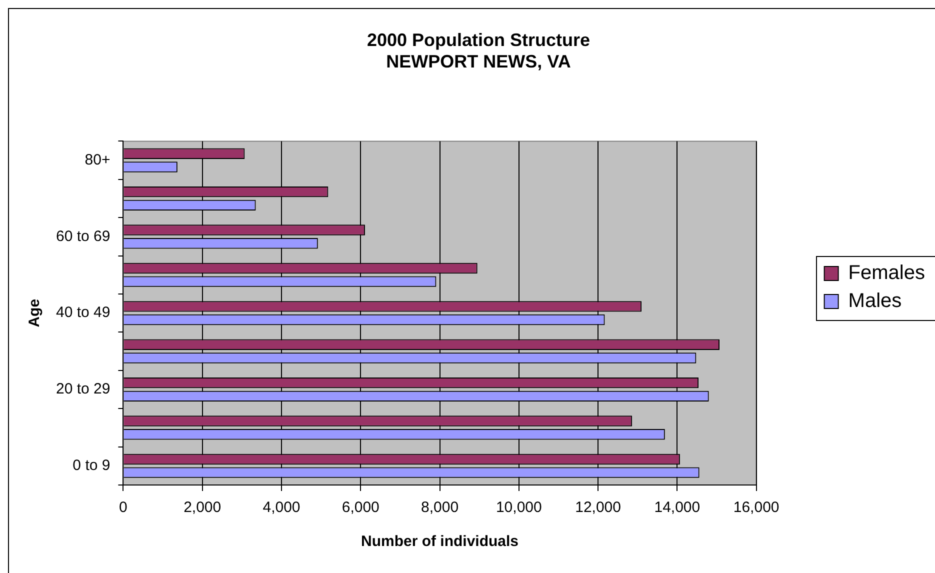  Describe the element at coordinates (887, 273) in the screenshot. I see `legend-label: Females` at that location.